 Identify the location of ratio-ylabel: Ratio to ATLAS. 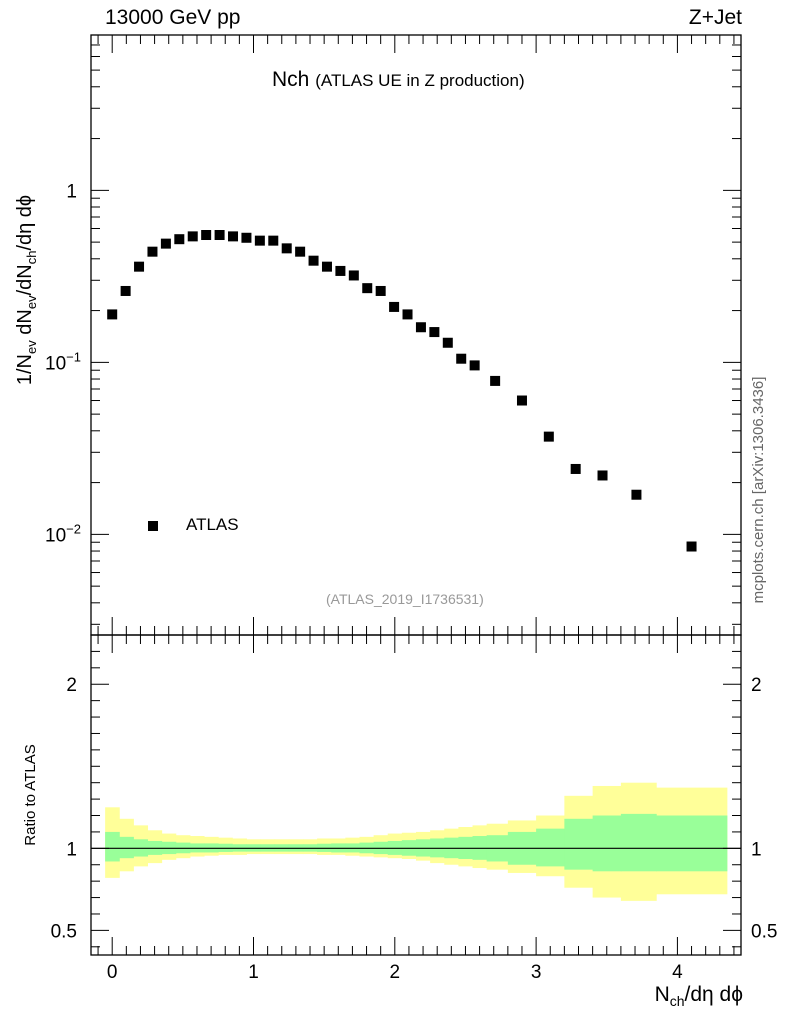
(30, 795).